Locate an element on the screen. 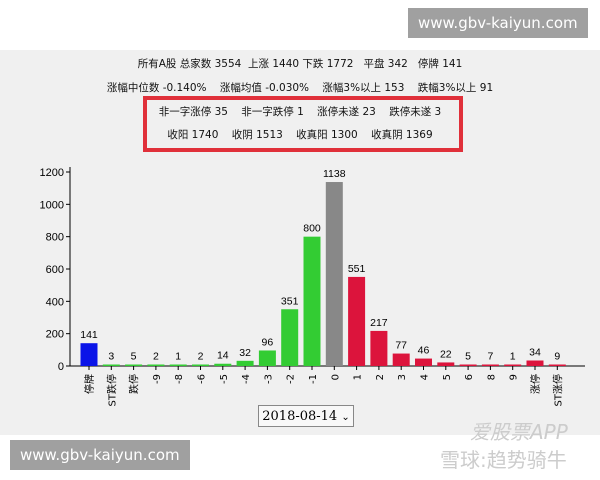 The image size is (600, 480). data-label: 7 is located at coordinates (490, 357).